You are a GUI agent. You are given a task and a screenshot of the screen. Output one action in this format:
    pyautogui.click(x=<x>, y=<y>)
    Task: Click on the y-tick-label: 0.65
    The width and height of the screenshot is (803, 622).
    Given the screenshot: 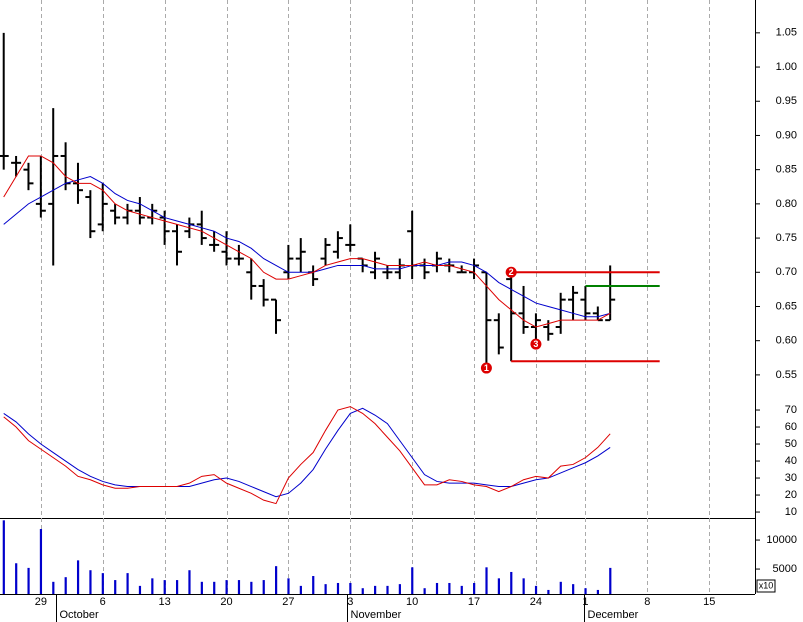 What is the action you would take?
    pyautogui.click(x=786, y=306)
    